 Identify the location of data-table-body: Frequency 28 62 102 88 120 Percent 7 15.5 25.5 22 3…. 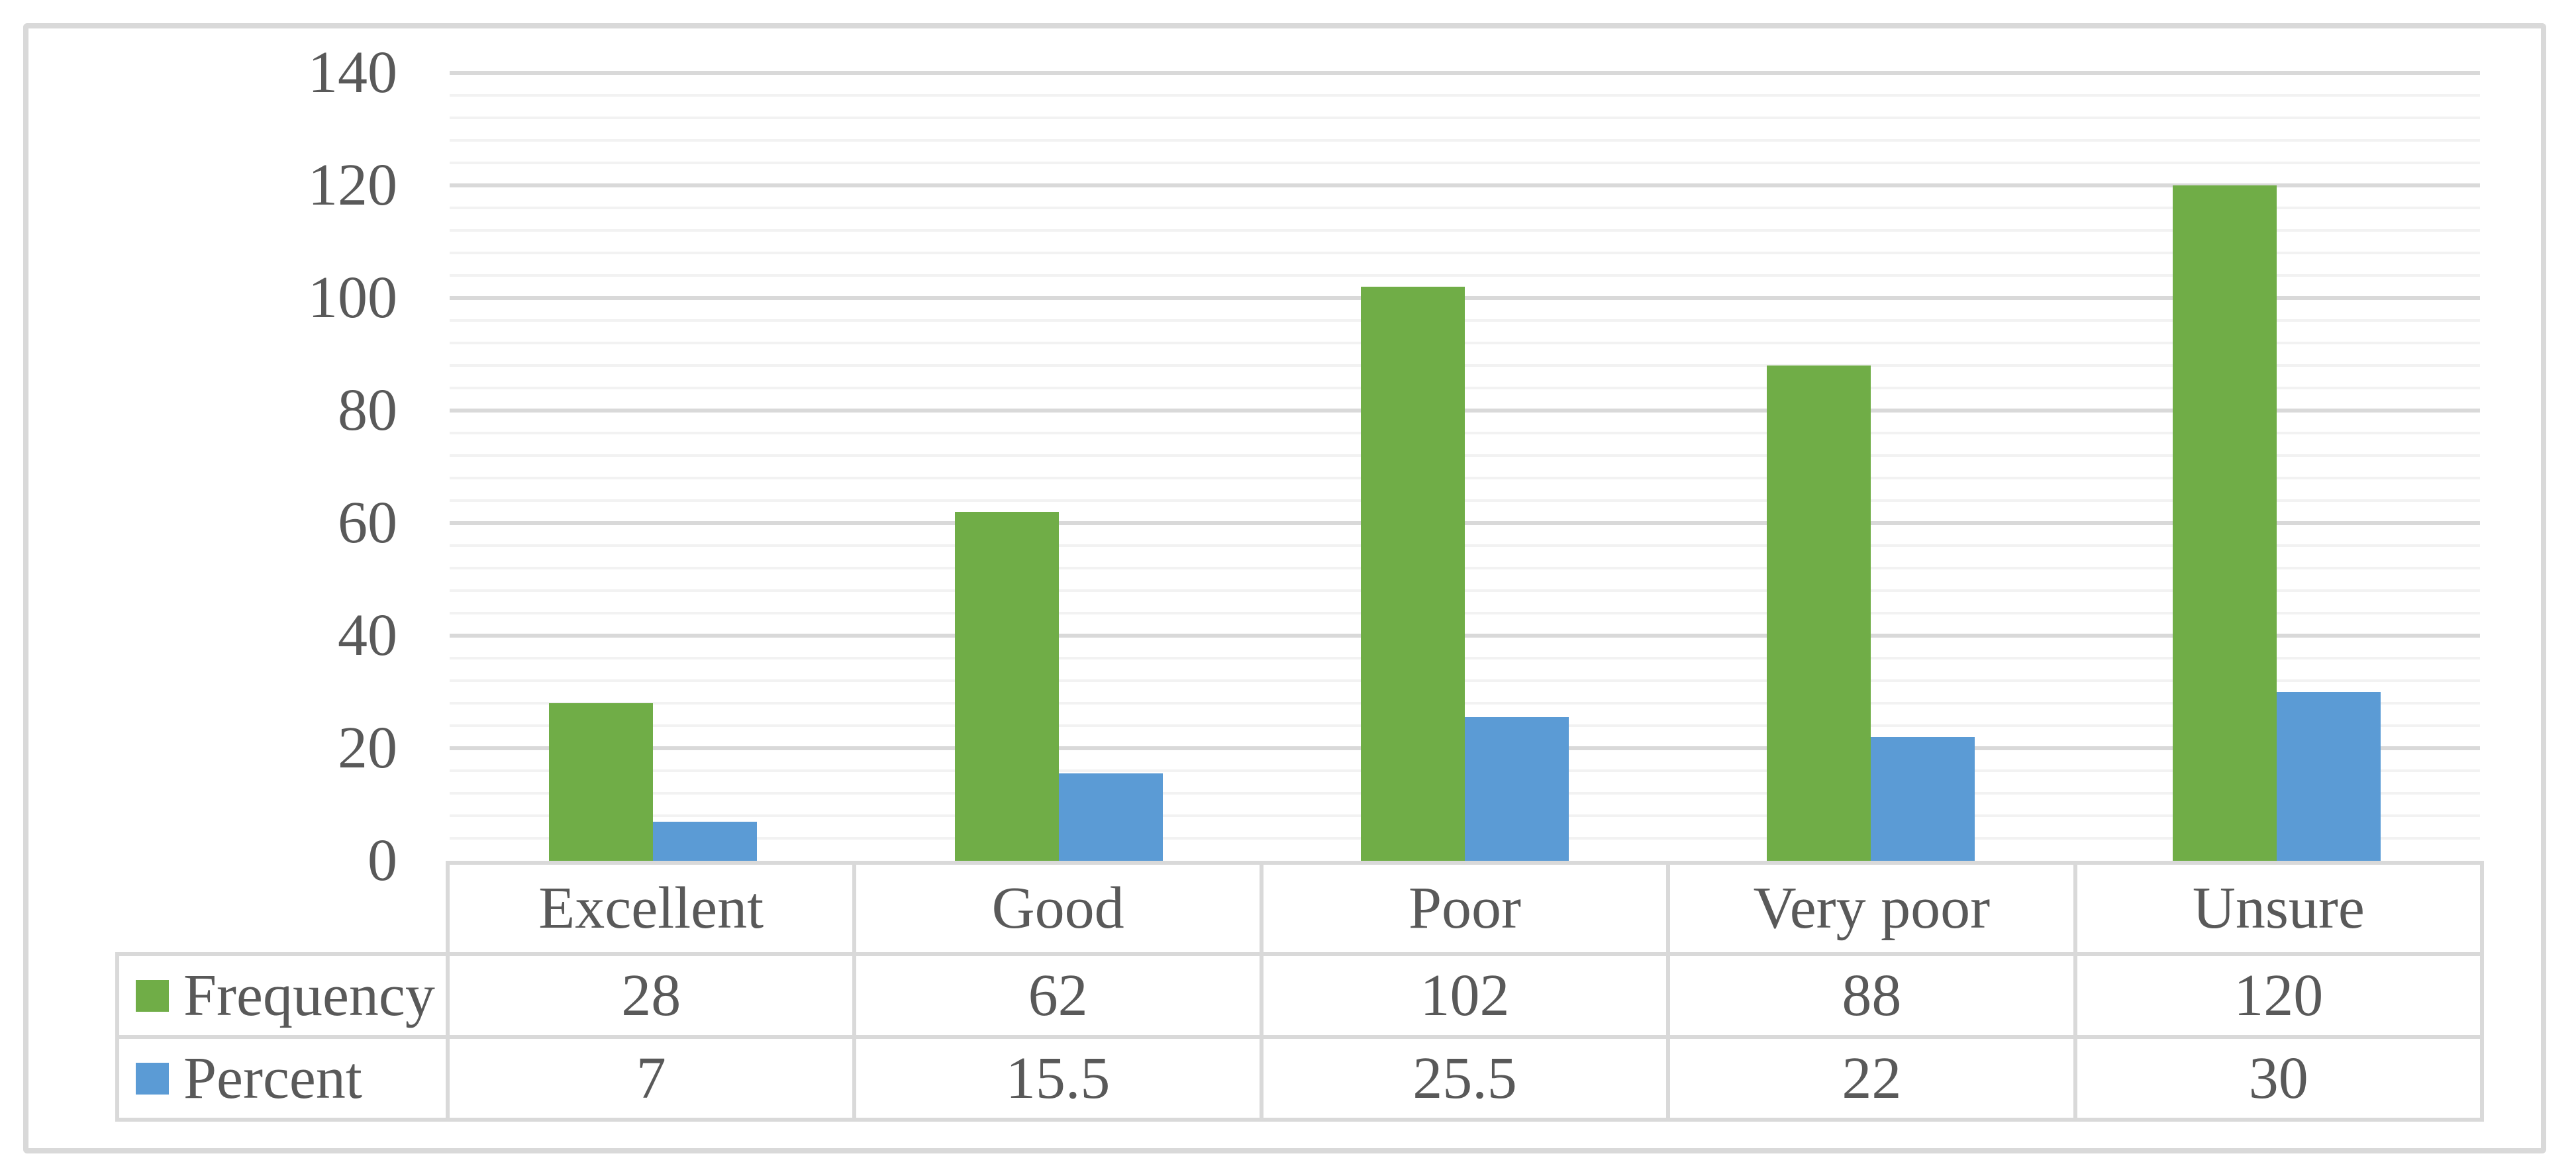
(1299, 1037).